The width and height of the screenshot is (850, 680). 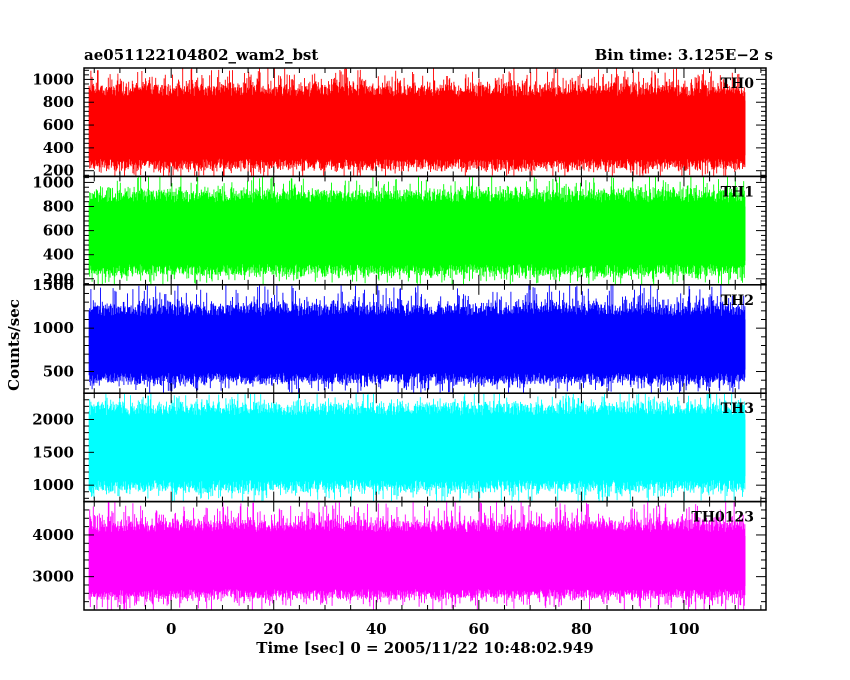 What do you see at coordinates (424, 648) in the screenshot?
I see `x-axis-label: Time [sec] 0 = 2005/11/22 10:48:02.949` at bounding box center [424, 648].